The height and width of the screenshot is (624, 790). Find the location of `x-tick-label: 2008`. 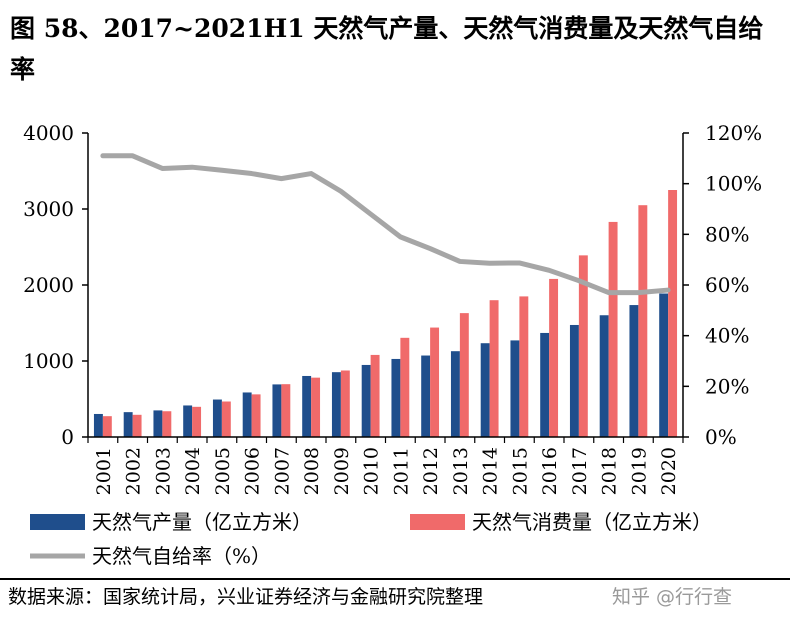

x-tick-label: 2008 is located at coordinates (312, 471).